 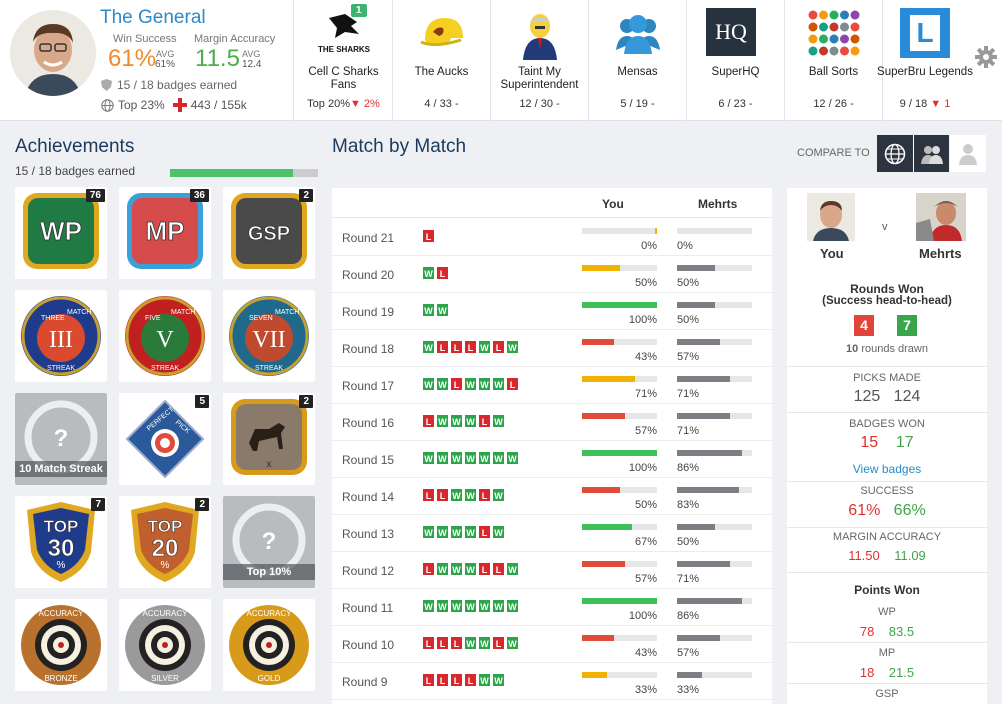 I want to click on rounds-drawn: 10 rounds drawn, so click(x=887, y=349).